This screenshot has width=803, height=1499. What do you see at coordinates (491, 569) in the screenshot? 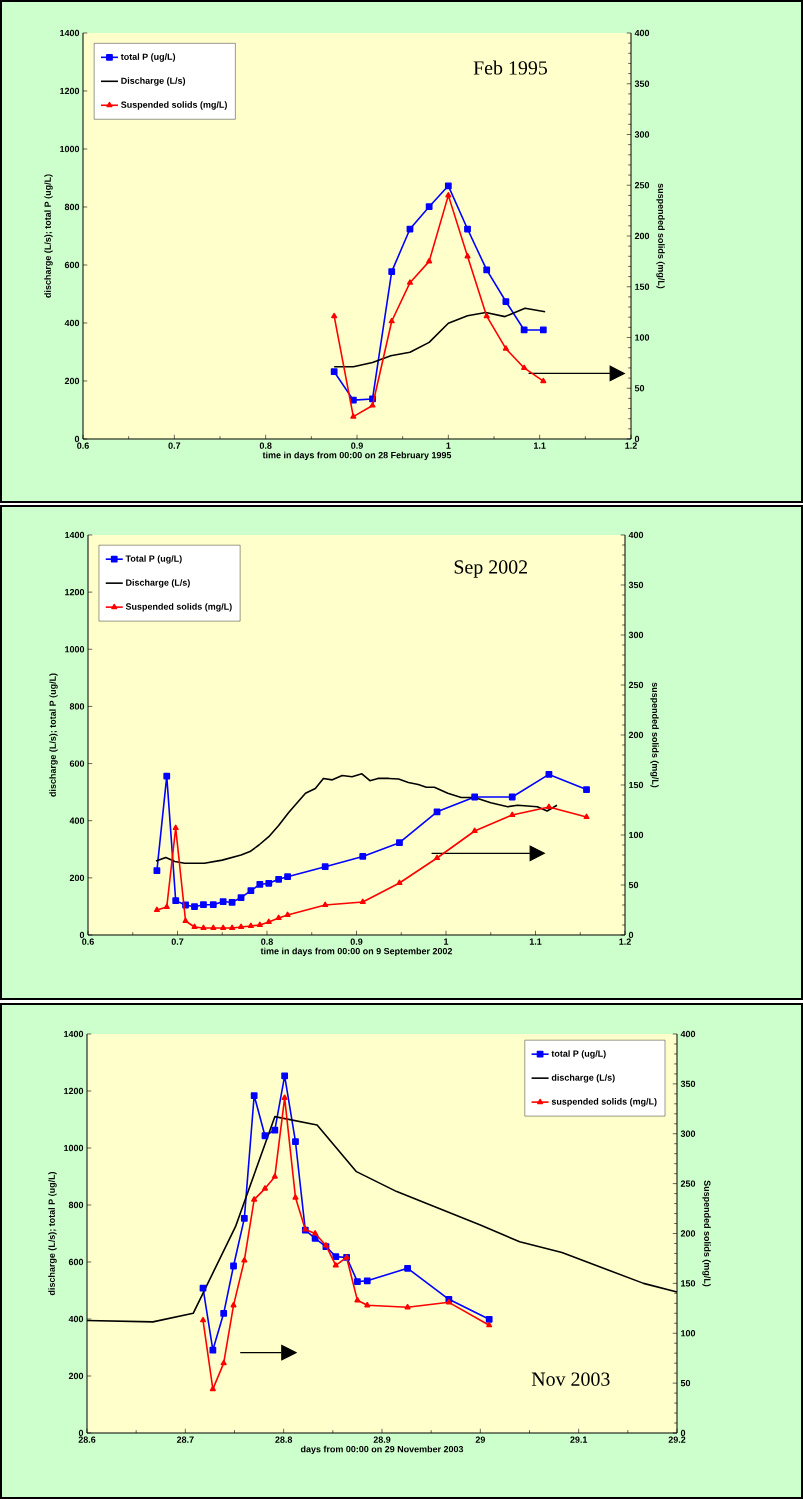
I see `text: Sep 2002` at bounding box center [491, 569].